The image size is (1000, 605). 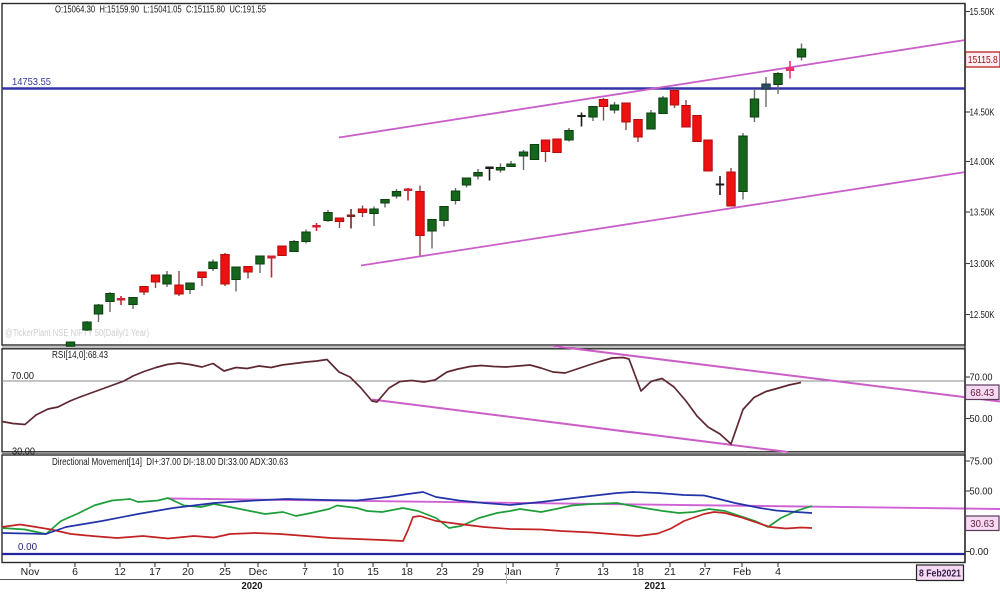 What do you see at coordinates (982, 315) in the screenshot?
I see `svg-text: 12.50K` at bounding box center [982, 315].